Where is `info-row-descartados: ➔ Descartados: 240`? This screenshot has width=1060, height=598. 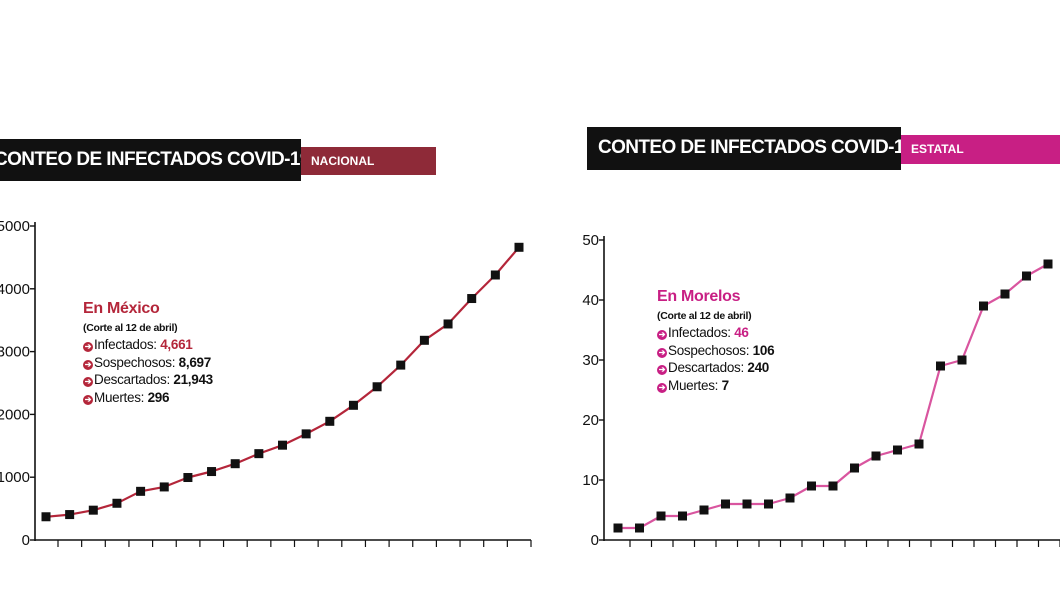 info-row-descartados: ➔ Descartados: 240 is located at coordinates (715, 368).